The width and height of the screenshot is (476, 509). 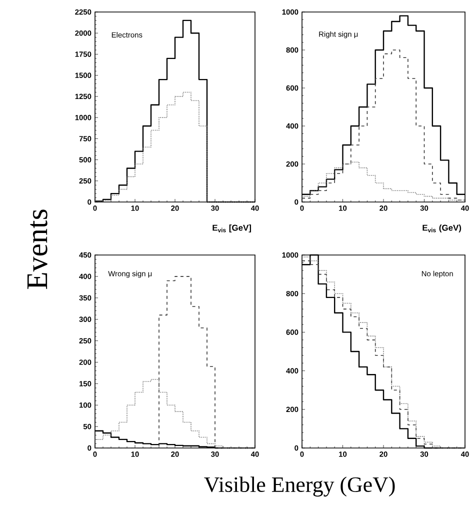 I want to click on x-axis-title: Visible Energy (GeV), so click(x=299, y=486).